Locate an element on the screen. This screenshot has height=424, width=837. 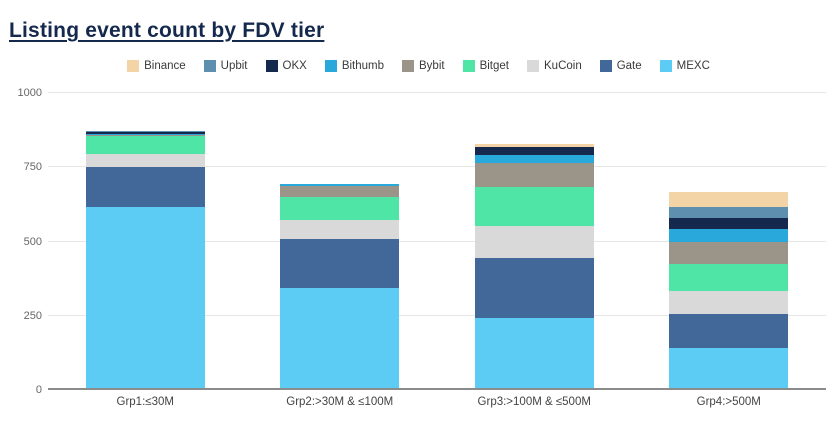
legend-item-mexc: MEXC is located at coordinates (684, 66).